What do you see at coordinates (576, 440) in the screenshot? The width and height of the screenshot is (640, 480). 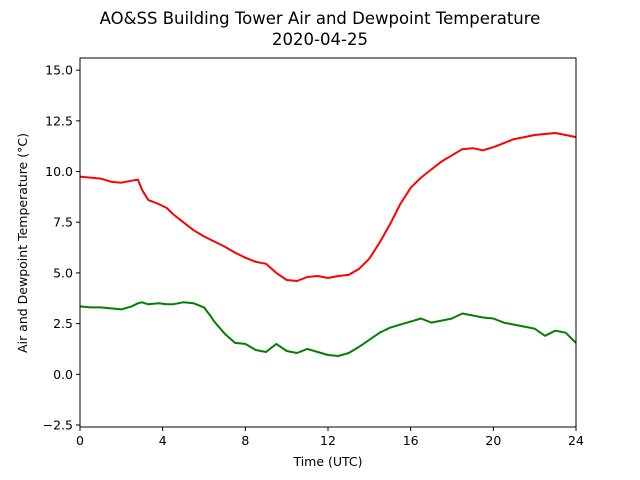 I see `x-tick-label: 24` at bounding box center [576, 440].